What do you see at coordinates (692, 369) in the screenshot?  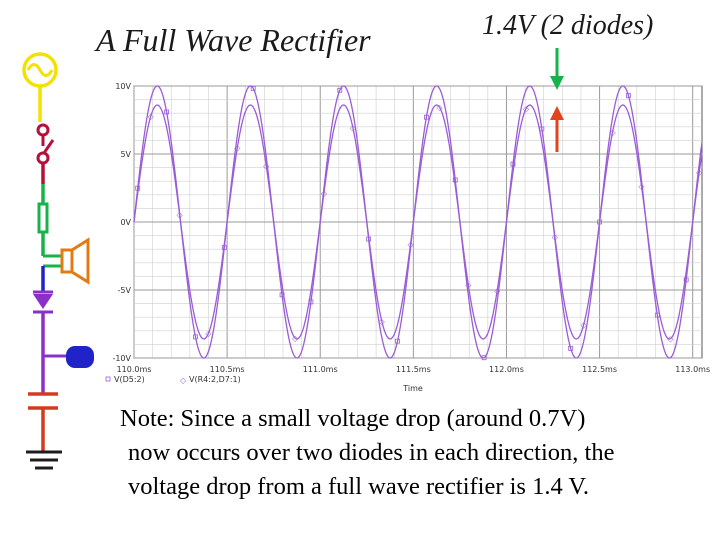 I see `x-tick-label: 113.0ms` at bounding box center [692, 369].